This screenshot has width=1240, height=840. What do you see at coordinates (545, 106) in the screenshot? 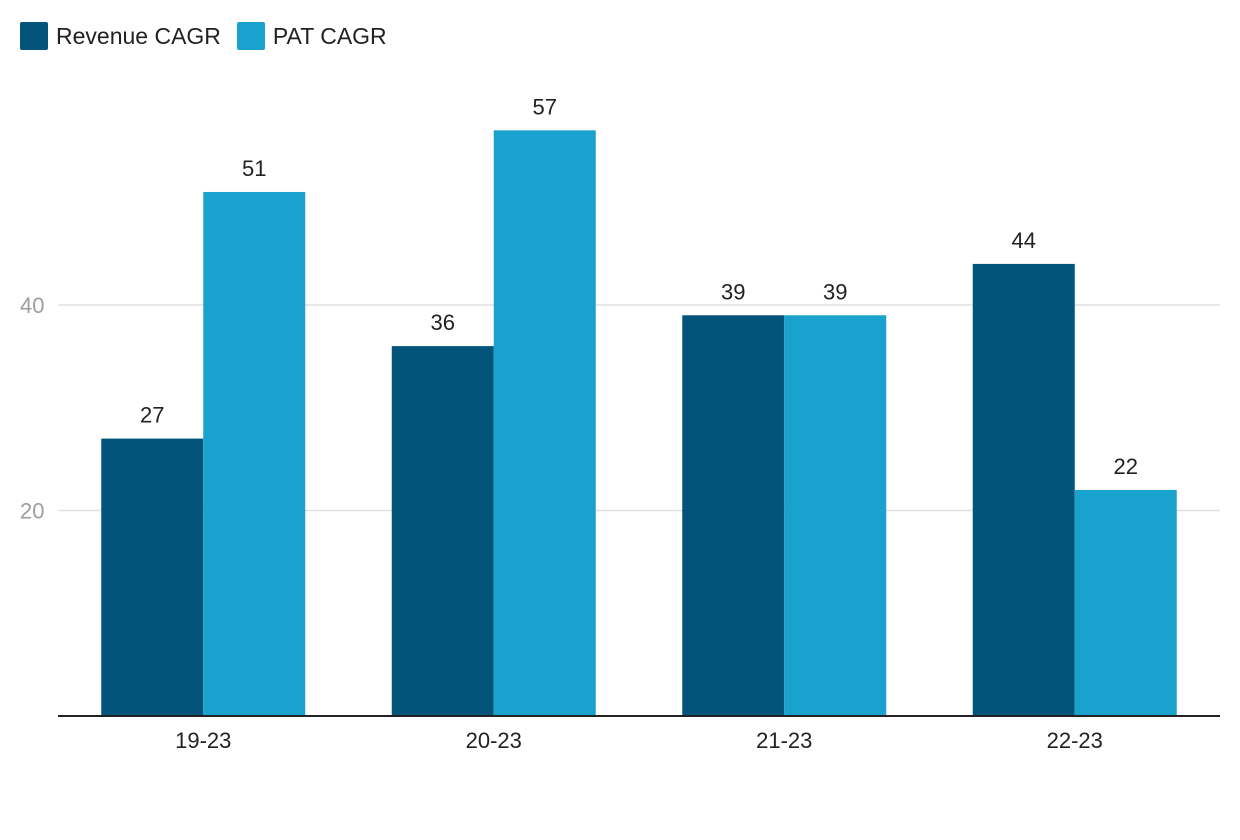
I see `data-label-pat-cagr-20-23: 57` at bounding box center [545, 106].